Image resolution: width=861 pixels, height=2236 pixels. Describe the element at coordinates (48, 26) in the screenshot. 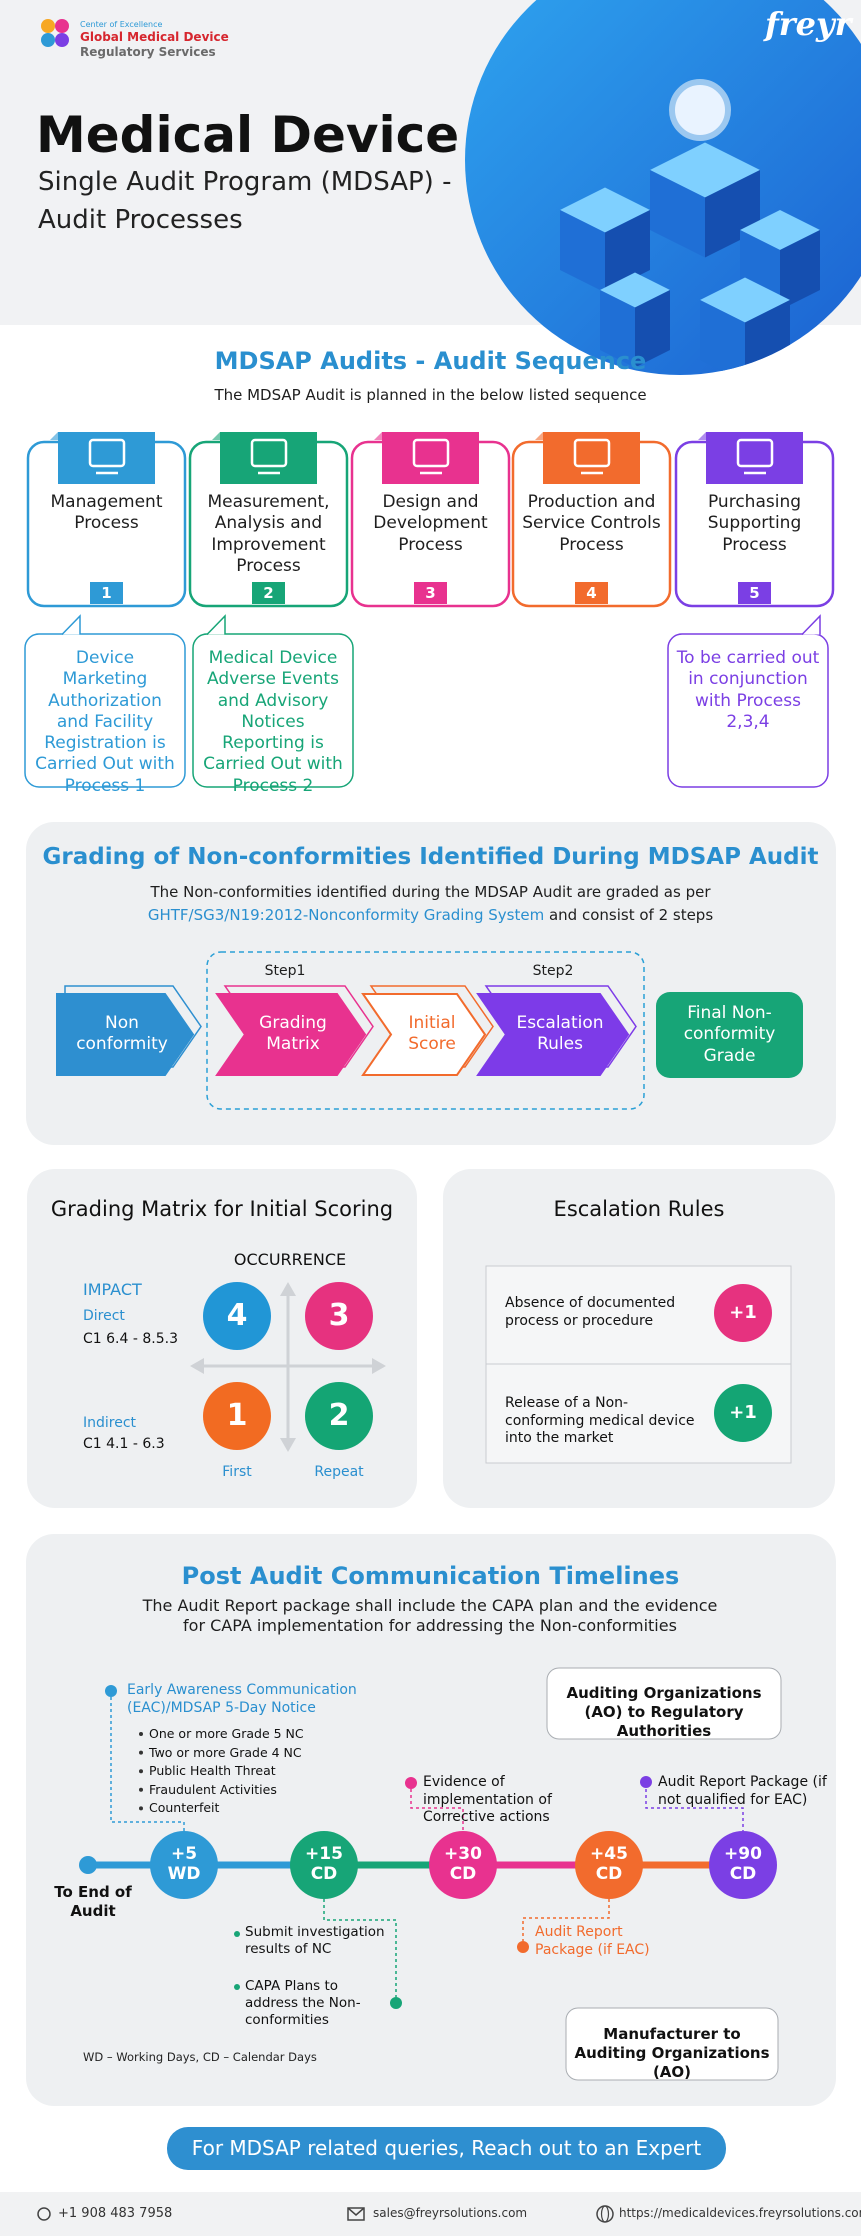

I see `logo-dot` at that location.